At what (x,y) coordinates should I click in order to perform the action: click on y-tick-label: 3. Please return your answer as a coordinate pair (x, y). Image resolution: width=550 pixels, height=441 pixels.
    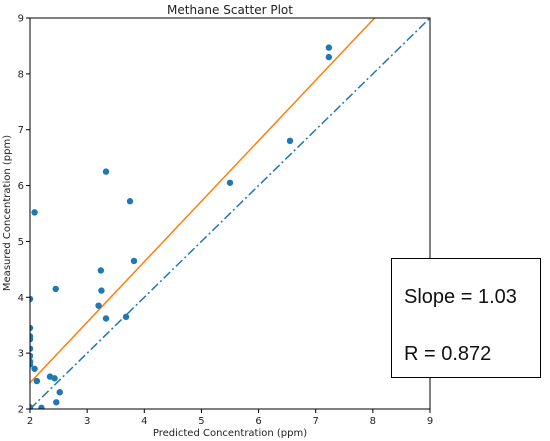
    Looking at the image, I should click on (21, 354).